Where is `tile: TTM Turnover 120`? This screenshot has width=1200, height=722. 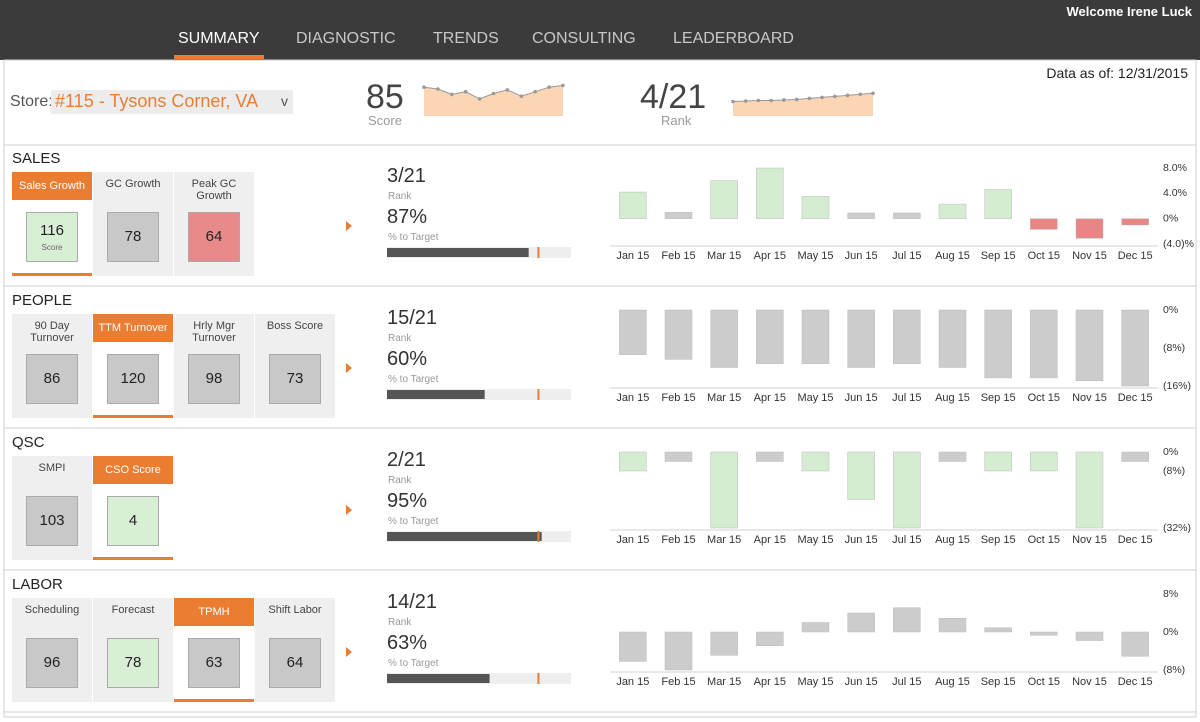
tile: TTM Turnover 120 is located at coordinates (133, 366).